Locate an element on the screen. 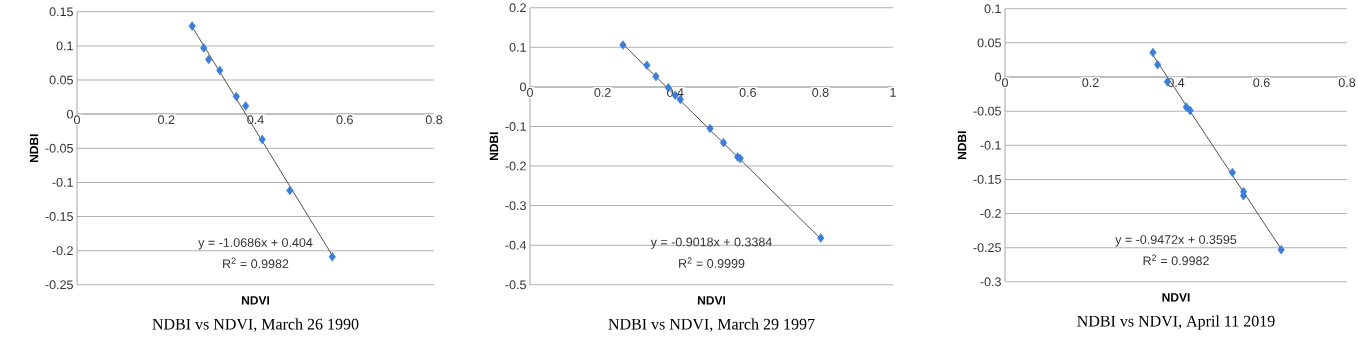  annotation: y = -0.9472x + 0.3595 is located at coordinates (1176, 241).